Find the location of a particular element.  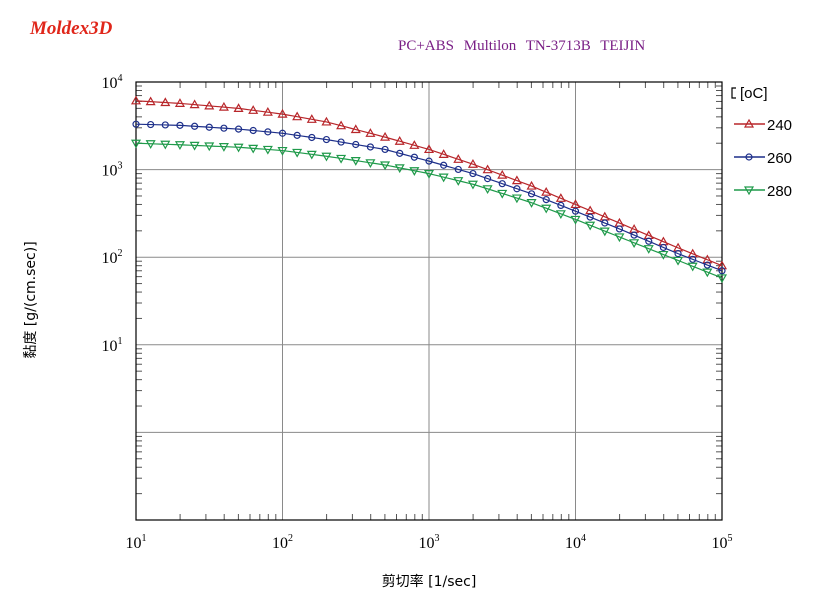

y-tick-label: 10⁴ is located at coordinates (112, 82).